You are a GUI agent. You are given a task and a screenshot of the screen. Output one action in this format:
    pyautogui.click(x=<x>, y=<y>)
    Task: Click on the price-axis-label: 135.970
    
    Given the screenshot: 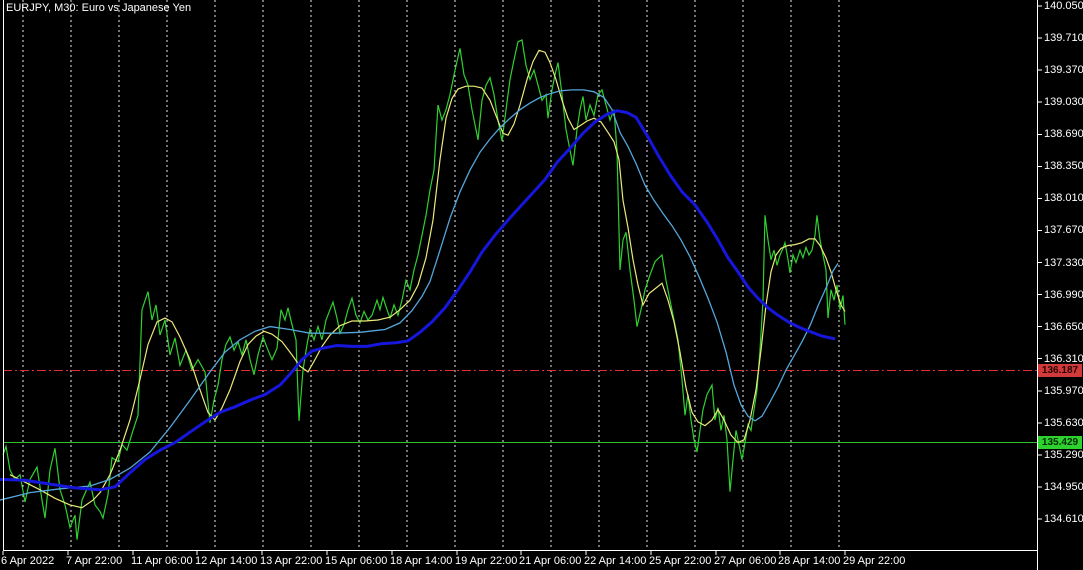 What is the action you would take?
    pyautogui.click(x=1063, y=390)
    